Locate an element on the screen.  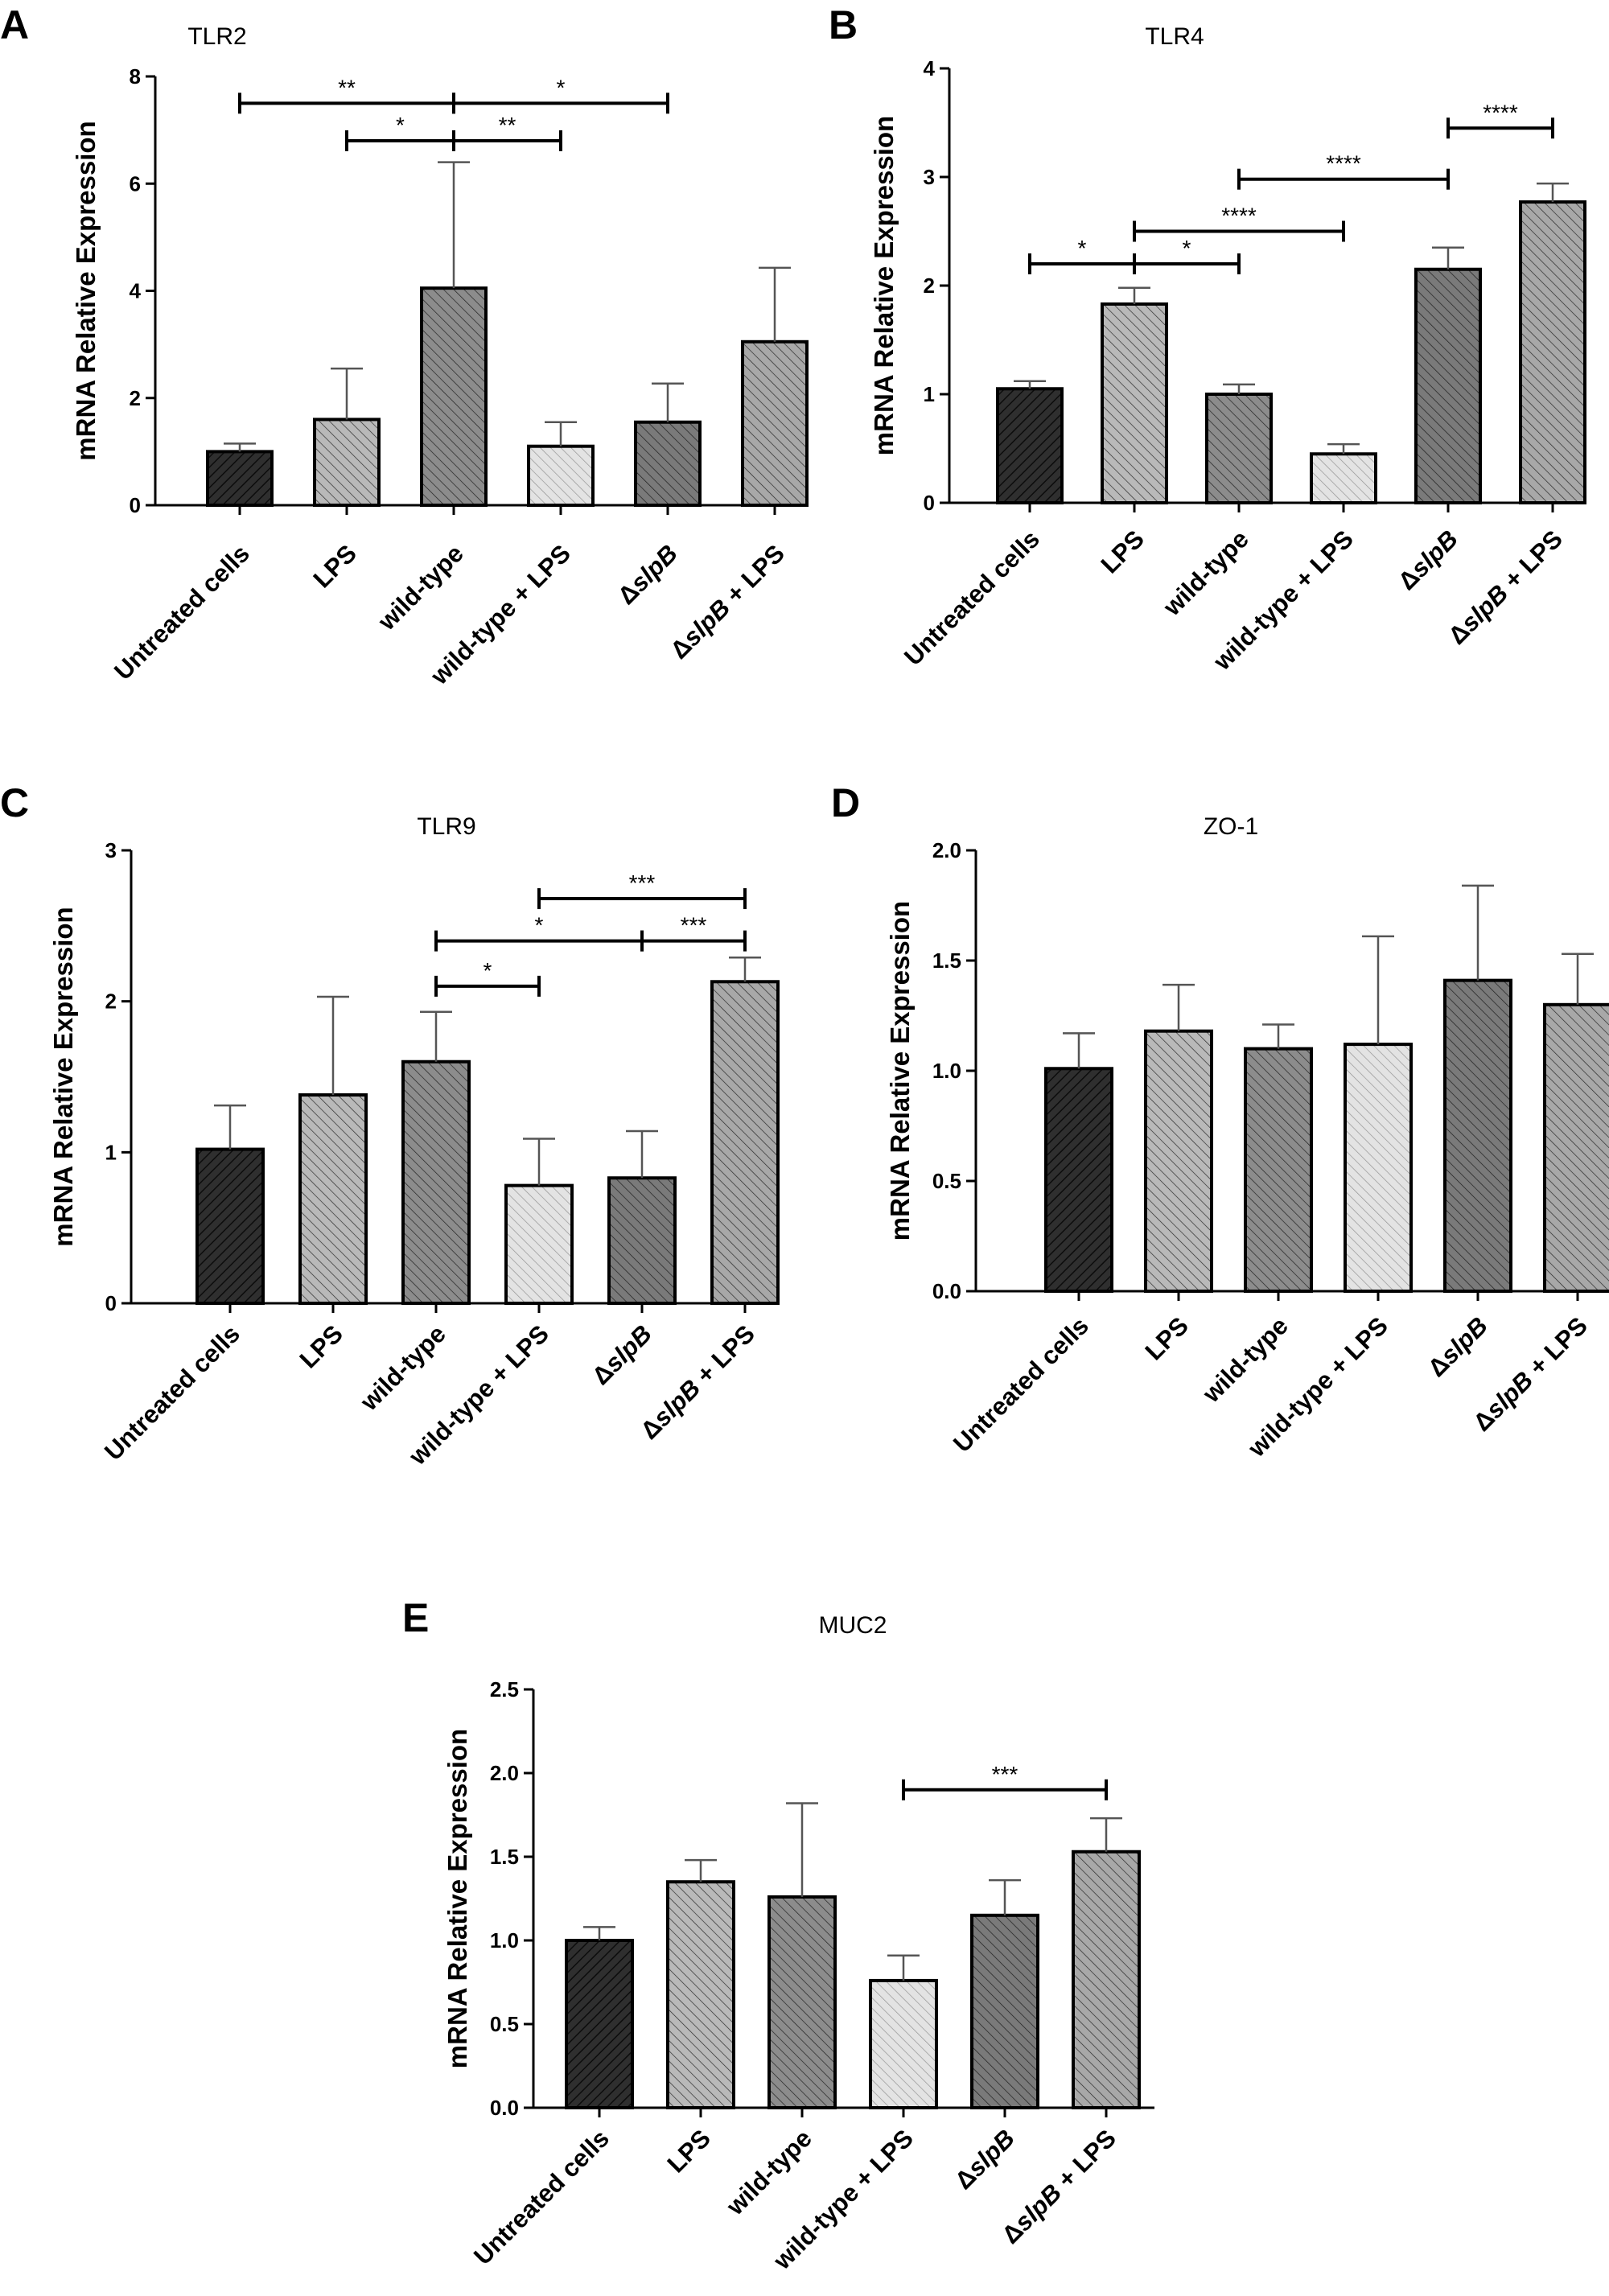
chart-title: TLR2 is located at coordinates (216, 36).